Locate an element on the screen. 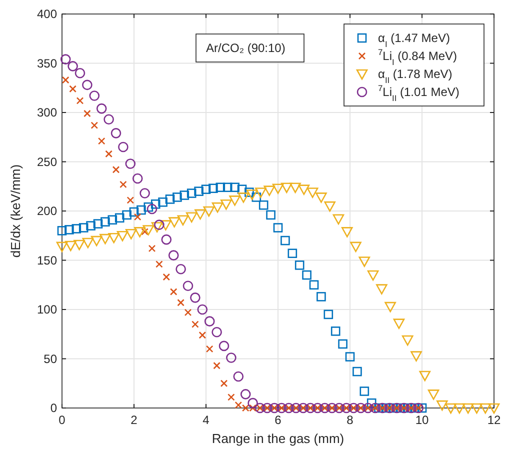  y-tick-label: 300 is located at coordinates (47, 113).